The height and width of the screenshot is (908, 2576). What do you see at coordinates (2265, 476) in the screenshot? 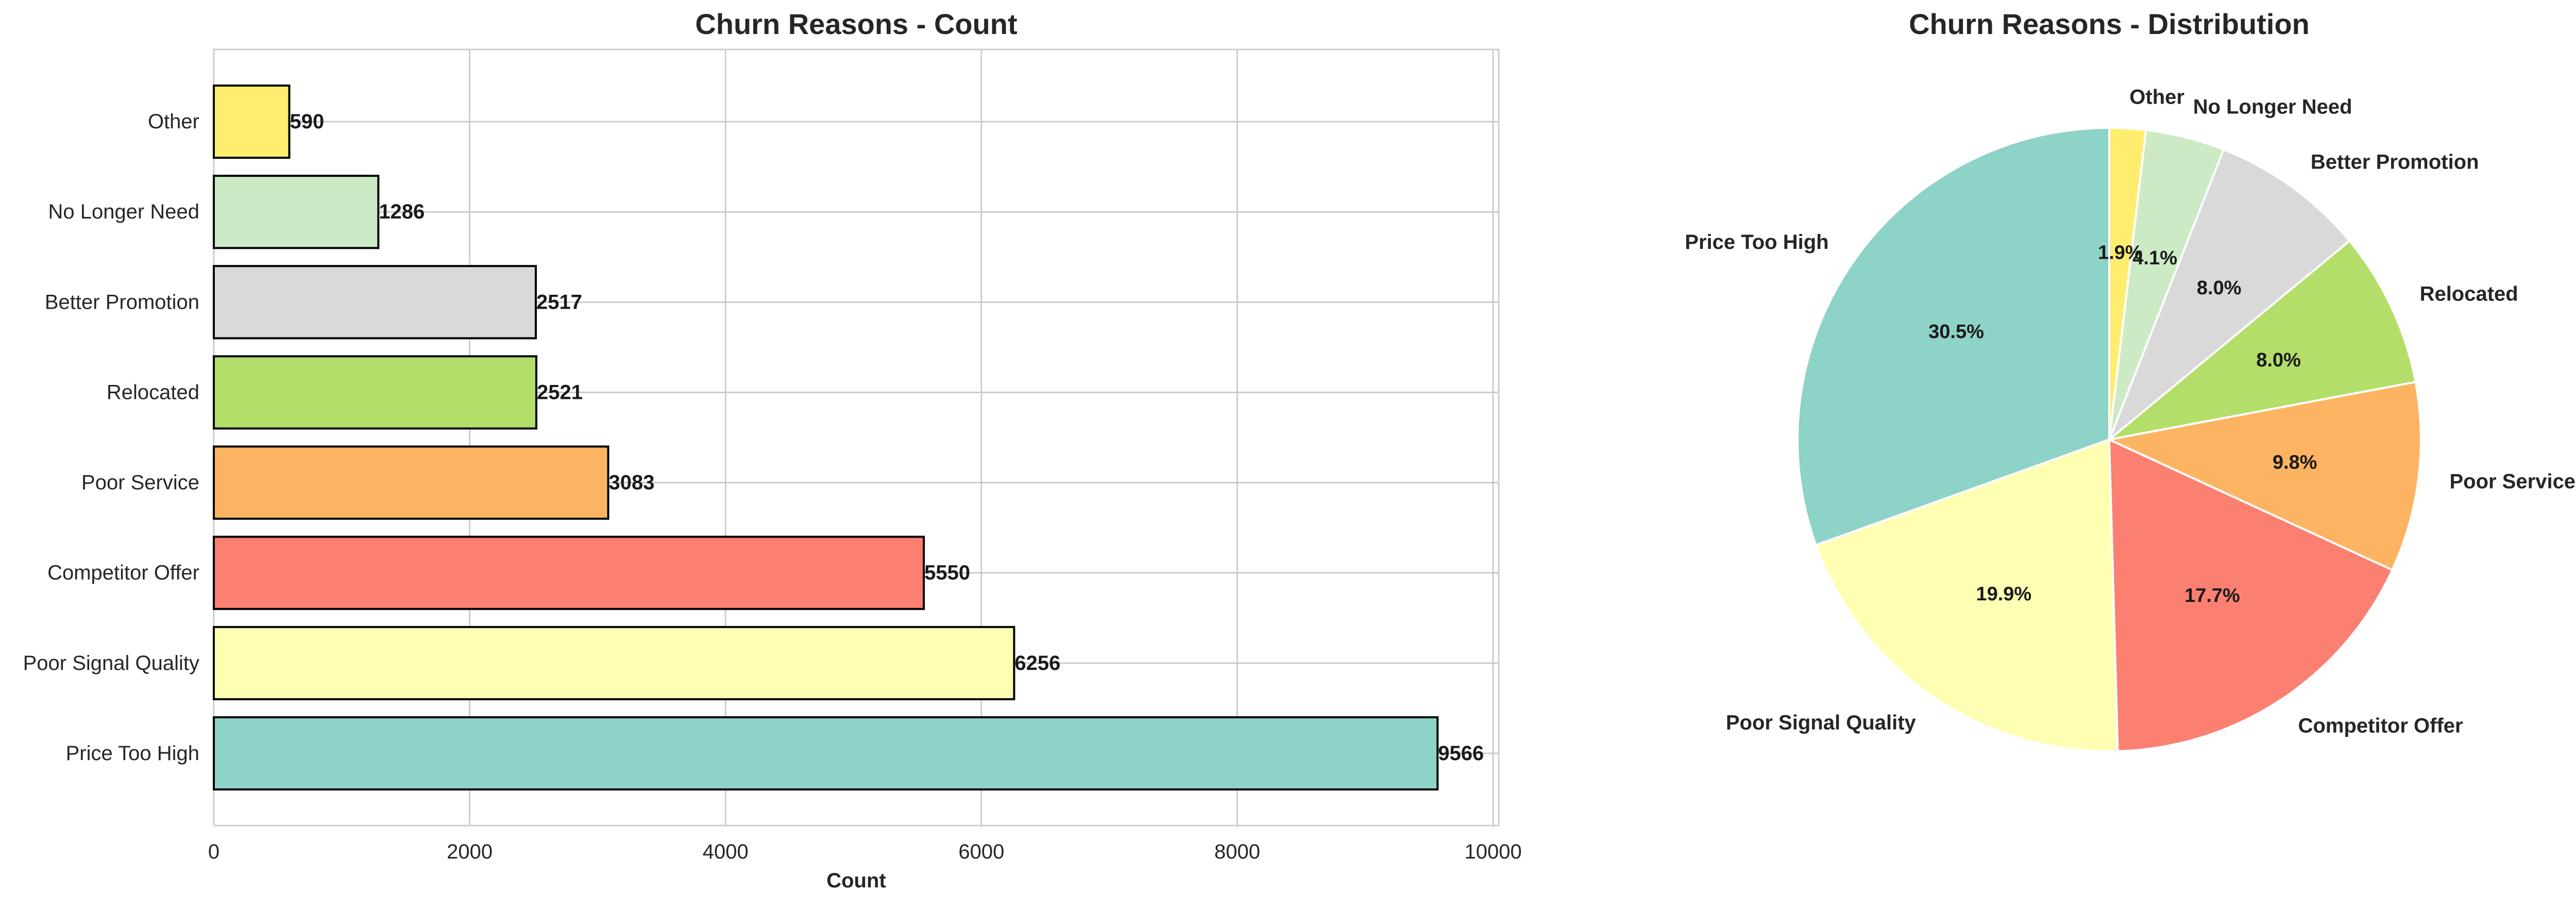
I see `pie-slice-poor-service` at bounding box center [2265, 476].